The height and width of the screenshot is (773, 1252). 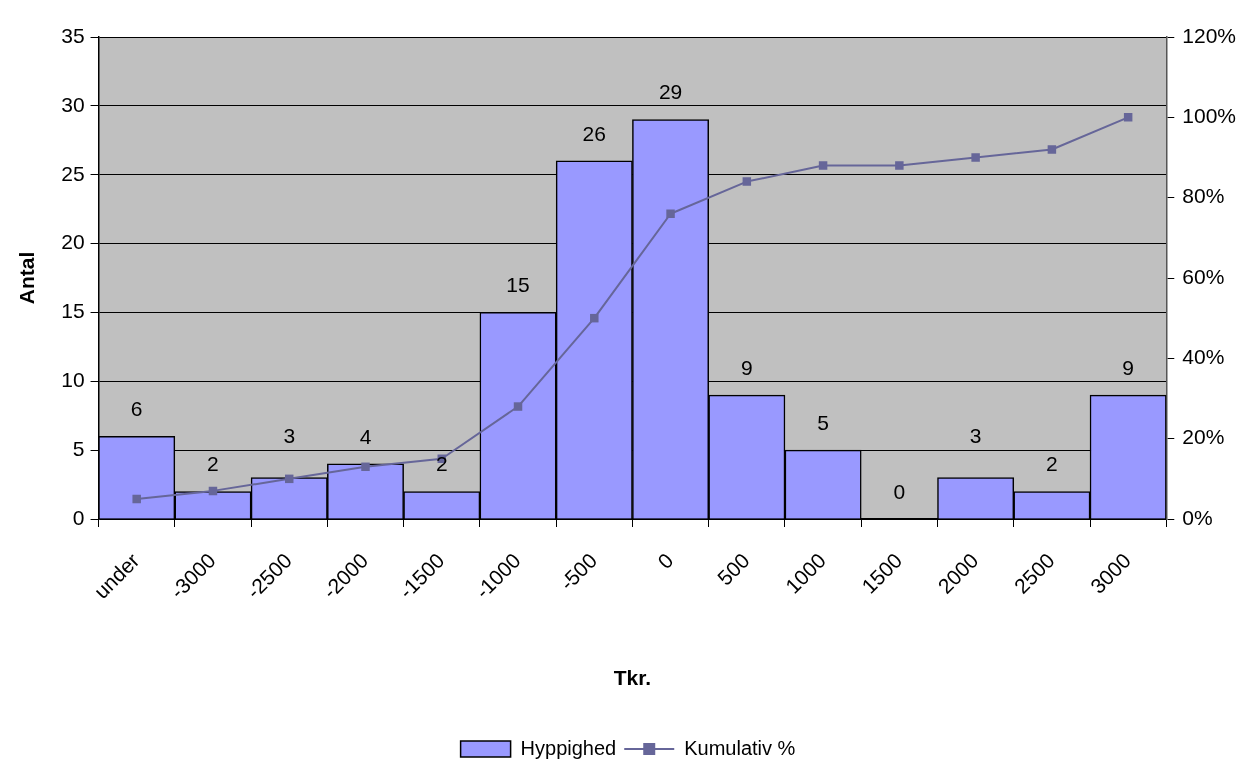 What do you see at coordinates (1203, 437) in the screenshot?
I see `y2-tick-label: 20%` at bounding box center [1203, 437].